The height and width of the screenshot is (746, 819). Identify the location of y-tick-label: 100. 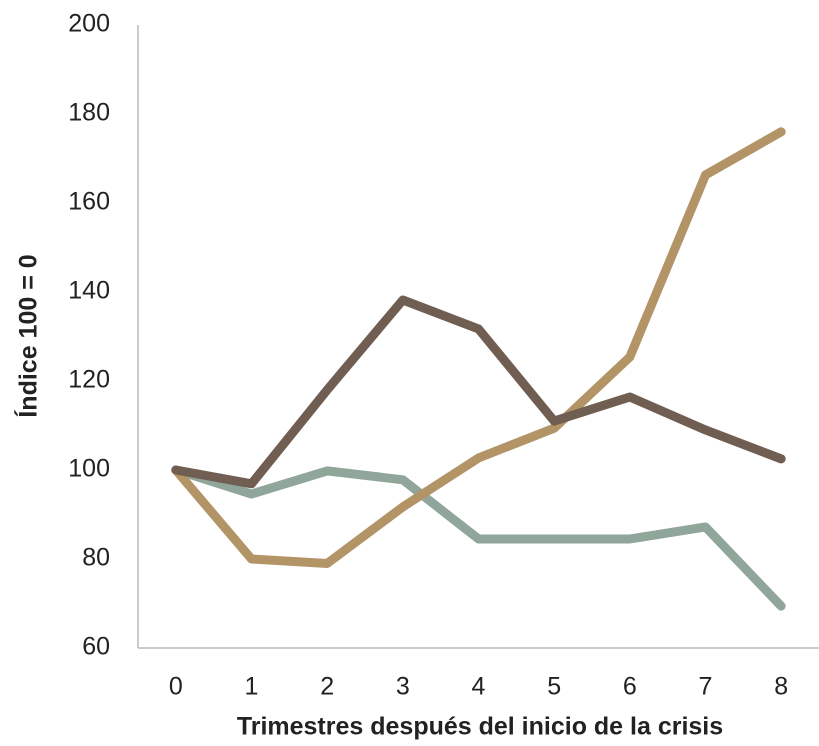
(89, 469).